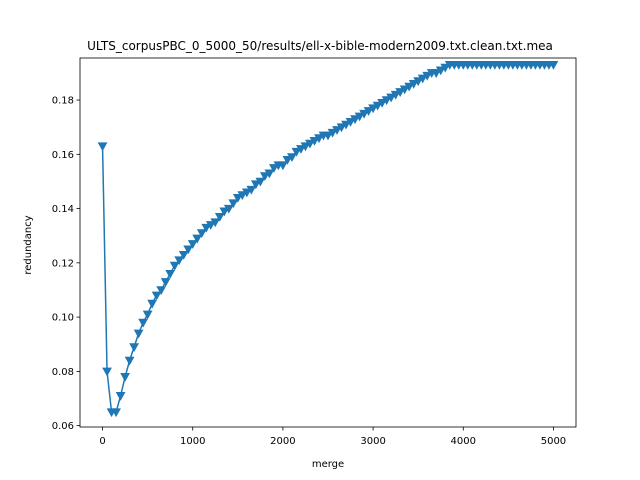  What do you see at coordinates (372, 441) in the screenshot?
I see `x-tick-label: 3000` at bounding box center [372, 441].